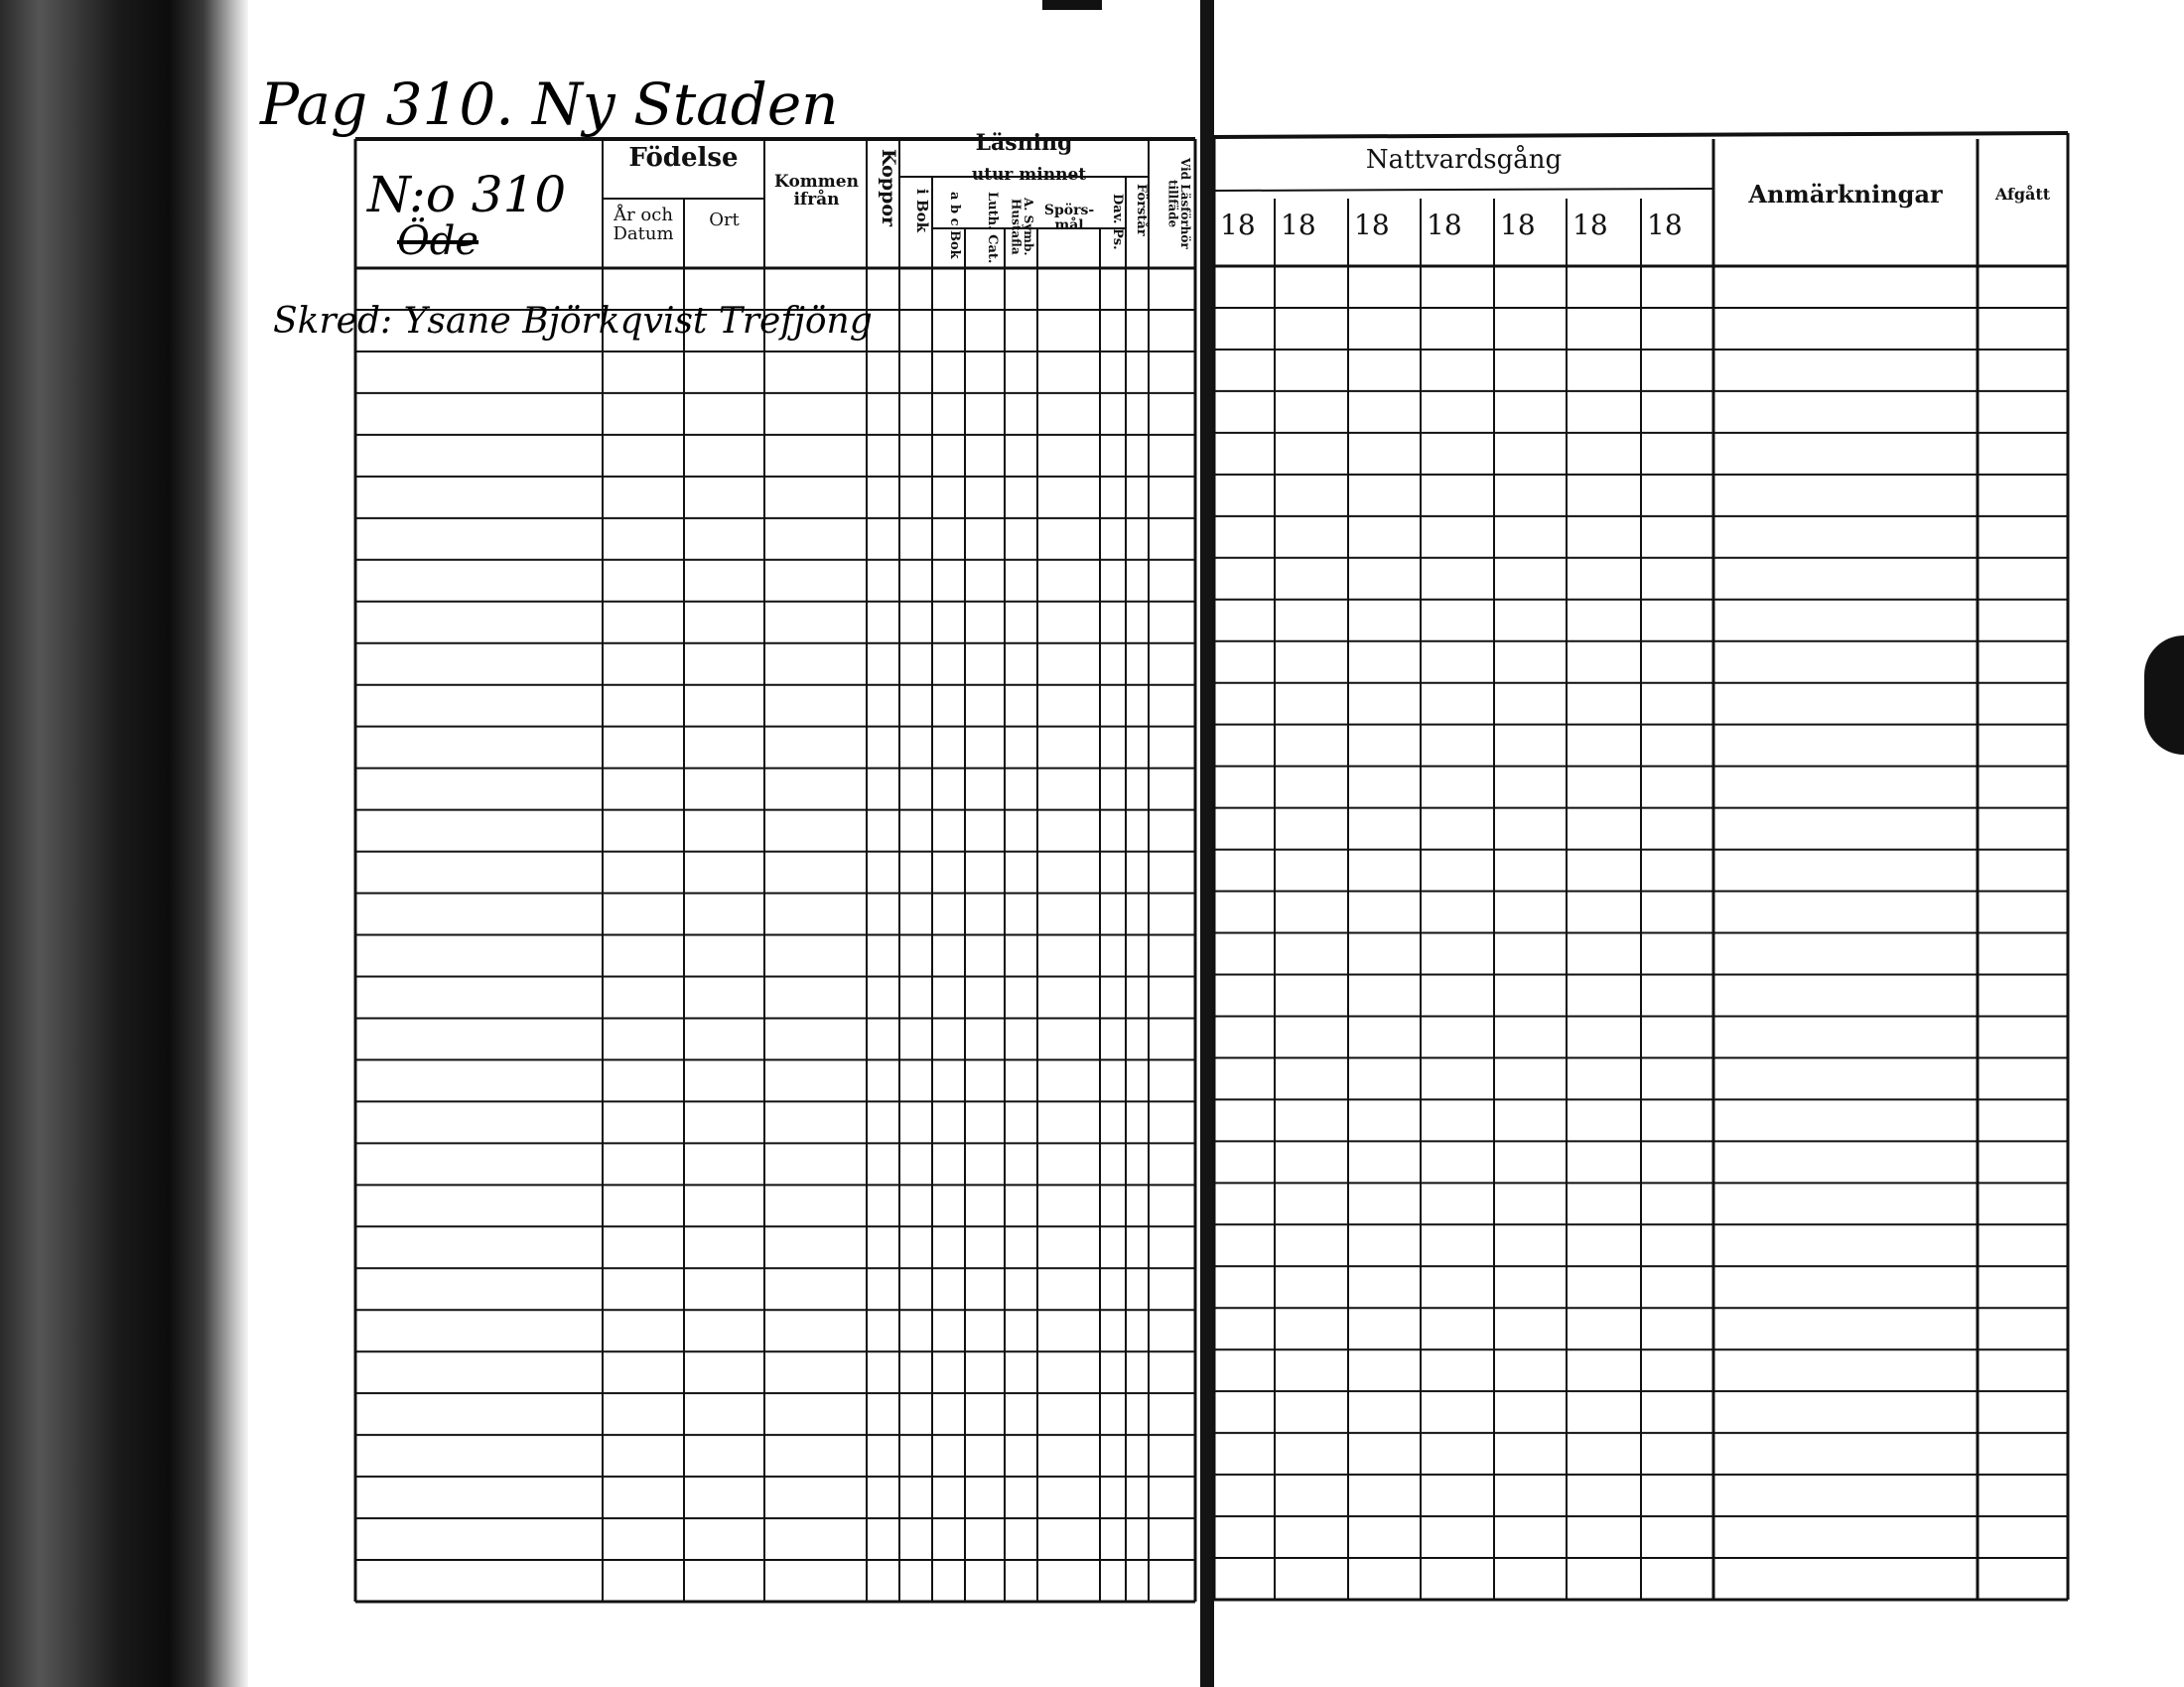  I want to click on header-year-7: 18, so click(1665, 225).